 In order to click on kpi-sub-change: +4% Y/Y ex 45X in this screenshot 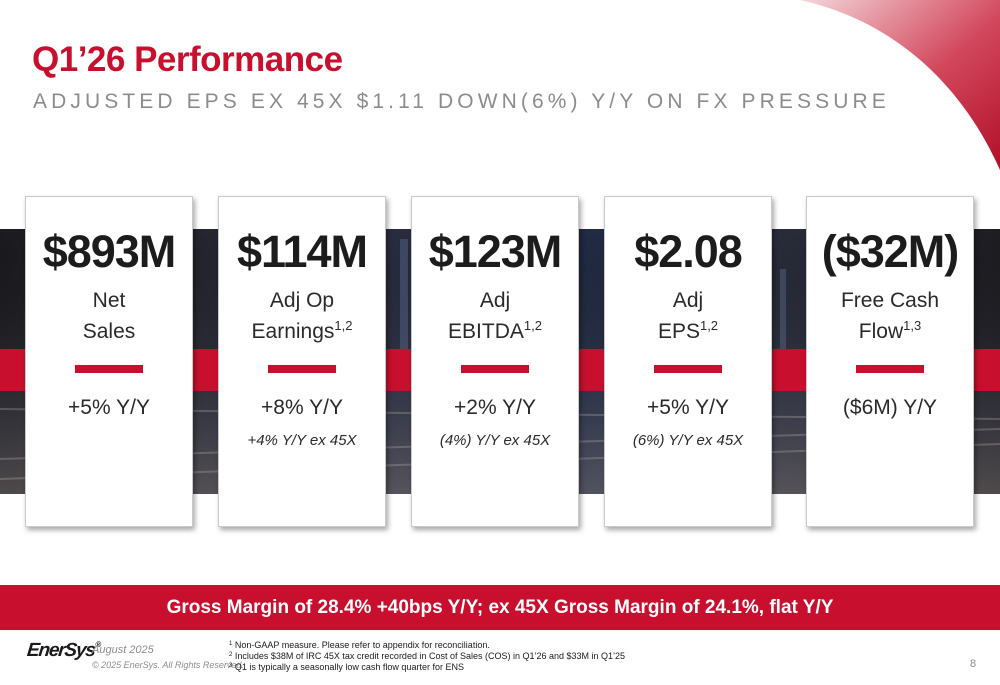, I will do `click(302, 440)`.